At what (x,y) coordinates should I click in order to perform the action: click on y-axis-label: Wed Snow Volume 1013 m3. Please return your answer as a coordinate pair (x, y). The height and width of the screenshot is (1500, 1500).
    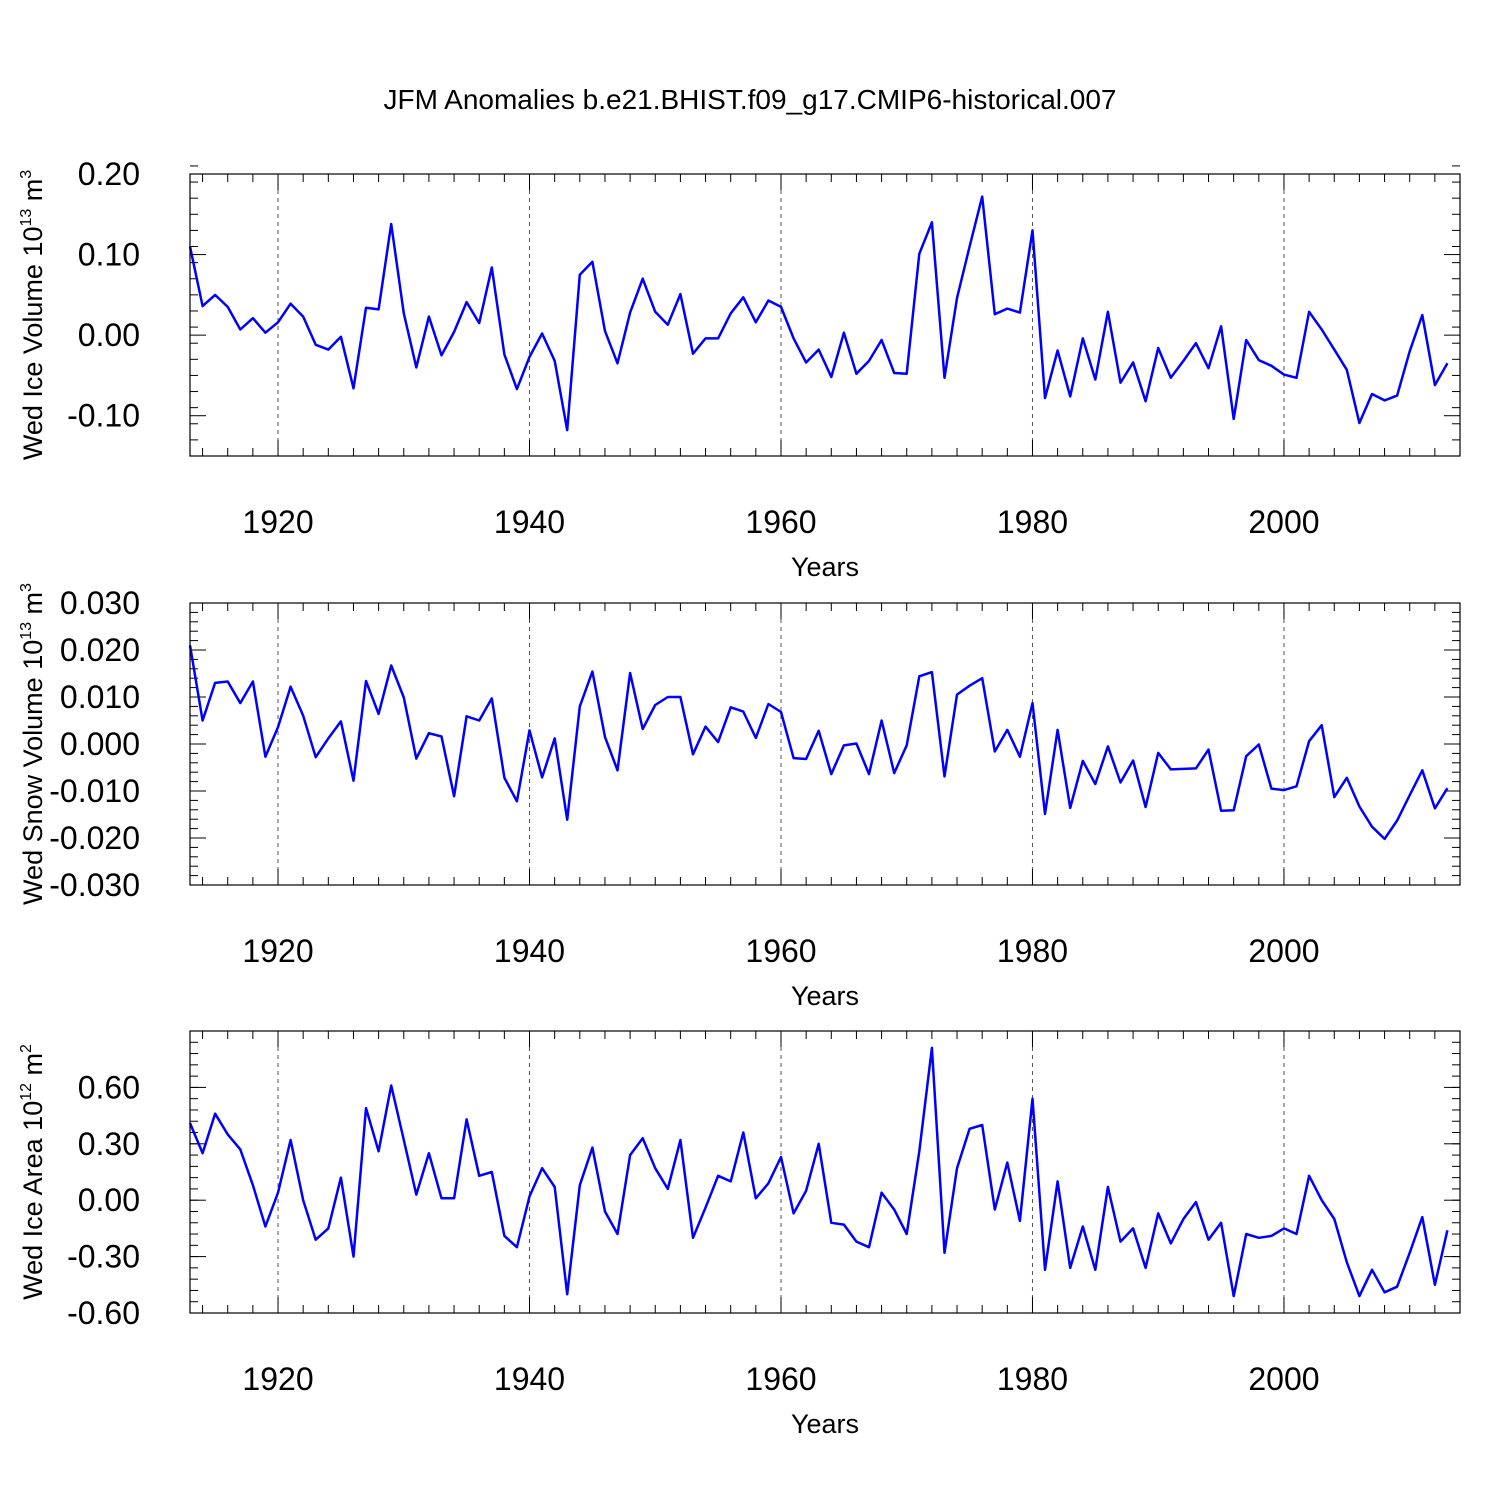
    Looking at the image, I should click on (33, 744).